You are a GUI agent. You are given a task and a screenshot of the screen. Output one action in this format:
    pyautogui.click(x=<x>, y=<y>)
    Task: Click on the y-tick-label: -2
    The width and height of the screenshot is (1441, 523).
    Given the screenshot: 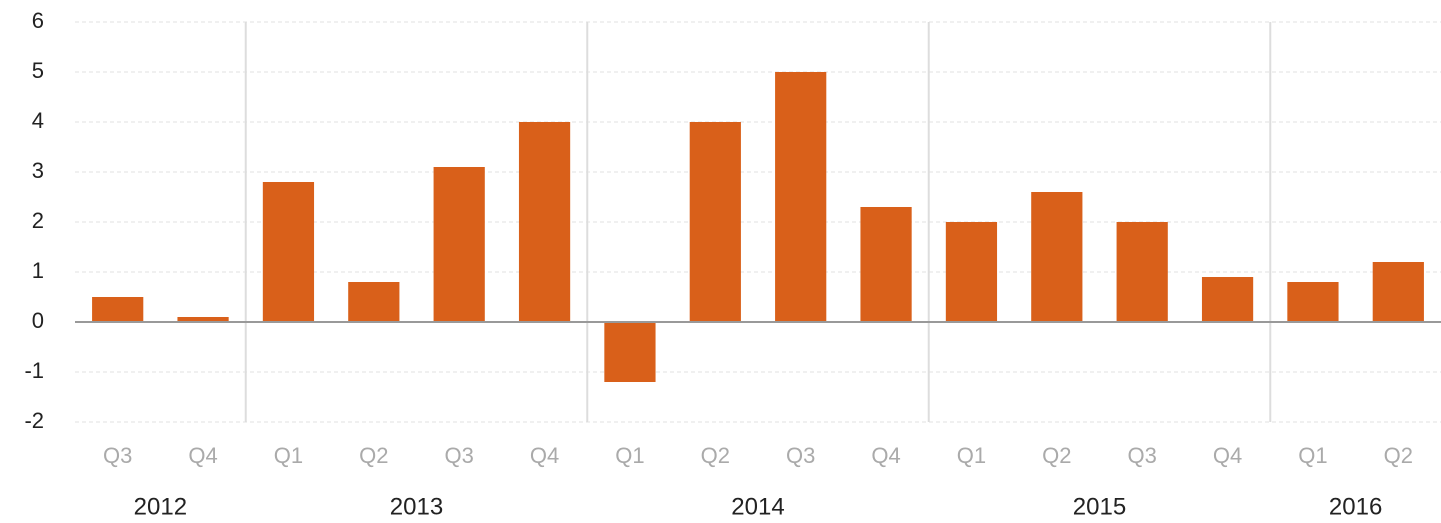 What is the action you would take?
    pyautogui.click(x=34, y=420)
    